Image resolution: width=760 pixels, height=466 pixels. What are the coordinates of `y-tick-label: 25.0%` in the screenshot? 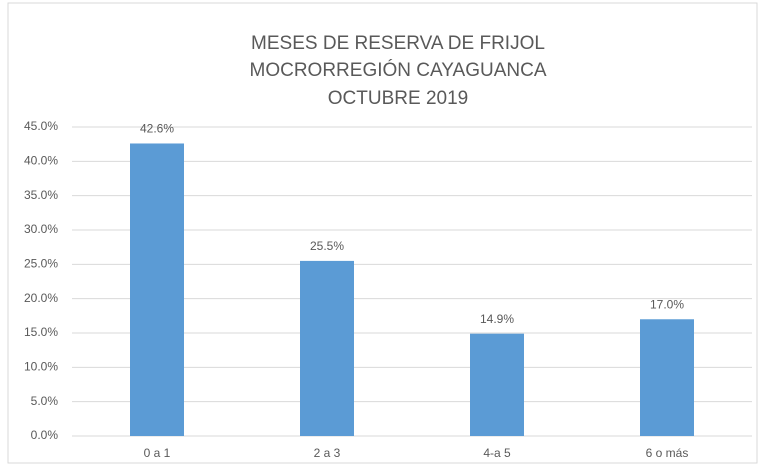 It's located at (41, 264).